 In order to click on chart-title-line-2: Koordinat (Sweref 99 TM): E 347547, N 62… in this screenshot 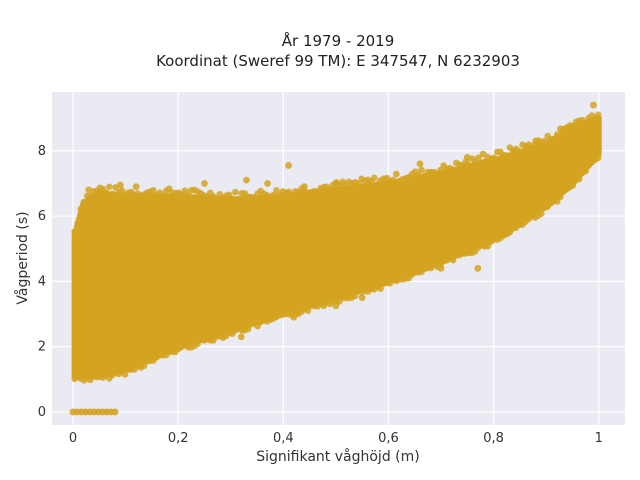, I will do `click(338, 61)`.